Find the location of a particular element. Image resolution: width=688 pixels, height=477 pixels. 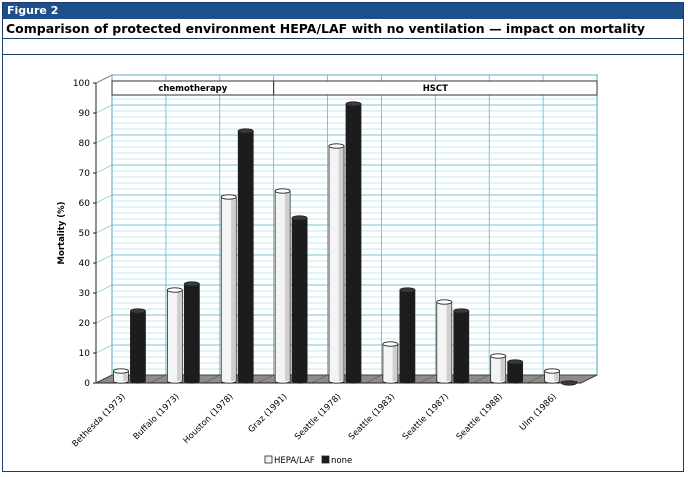

y-tick-label: 0 is located at coordinates (87, 384).